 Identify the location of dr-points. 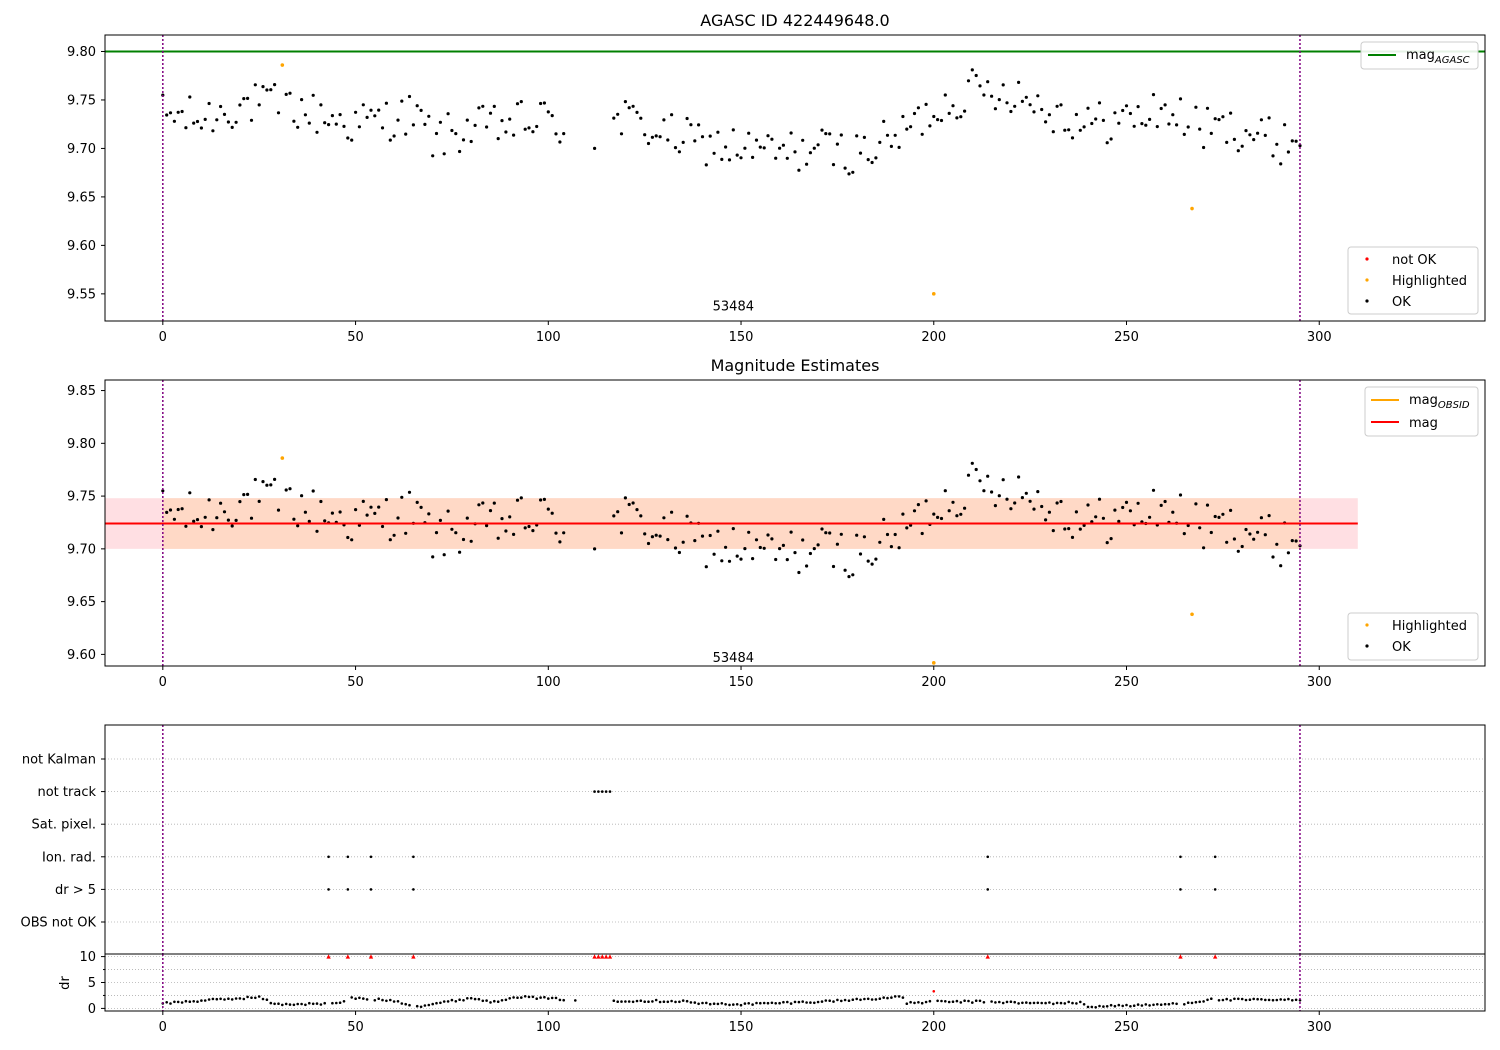
(731, 981).